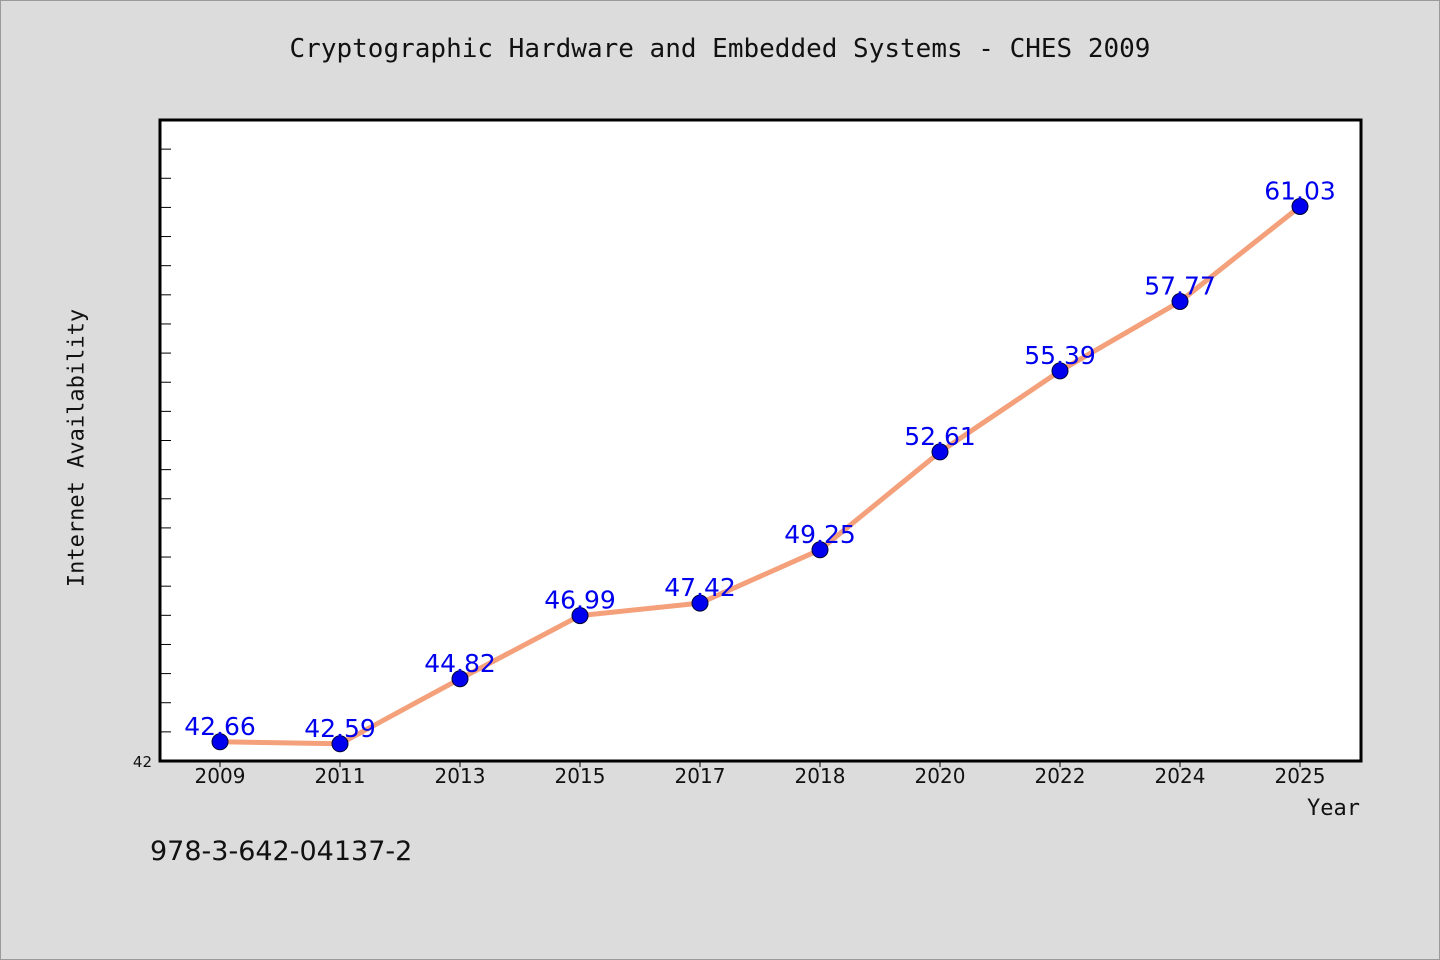 Image resolution: width=1440 pixels, height=960 pixels. What do you see at coordinates (460, 663) in the screenshot?
I see `data-label: 44.82` at bounding box center [460, 663].